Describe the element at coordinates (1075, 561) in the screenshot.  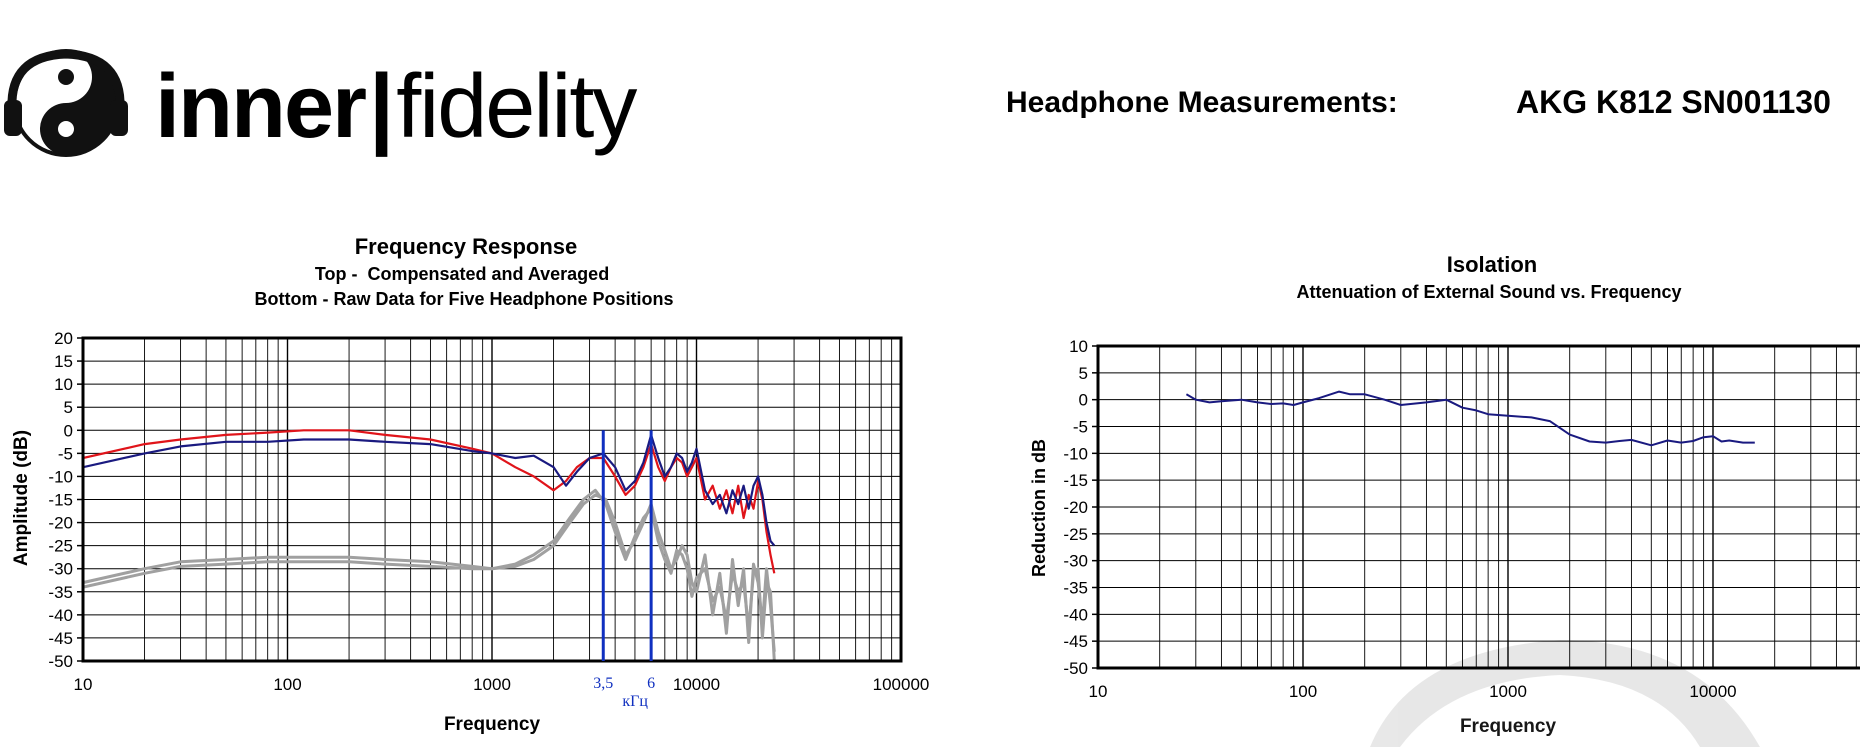
I see `iso-y-tick-label: -30` at that location.